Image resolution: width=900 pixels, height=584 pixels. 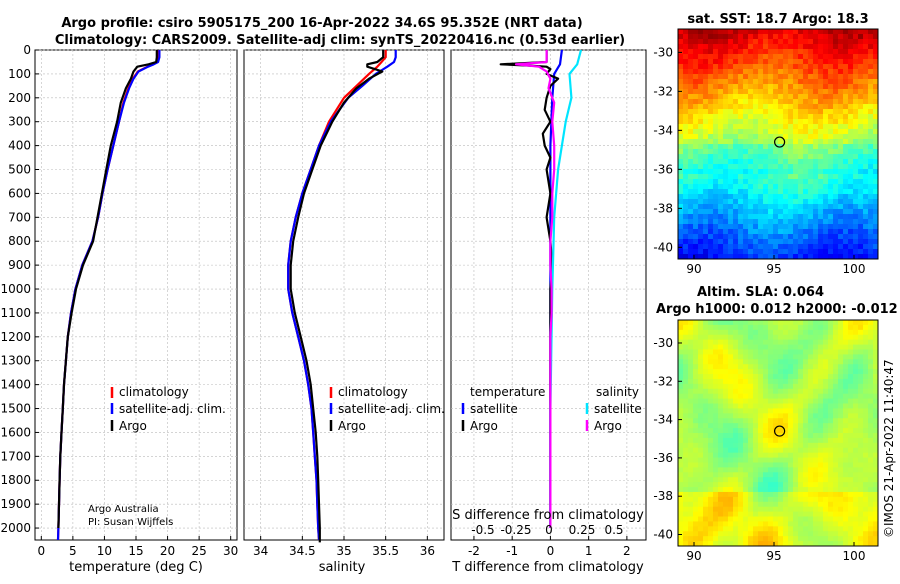 I want to click on map-y-tick-label: -36, so click(x=663, y=169).